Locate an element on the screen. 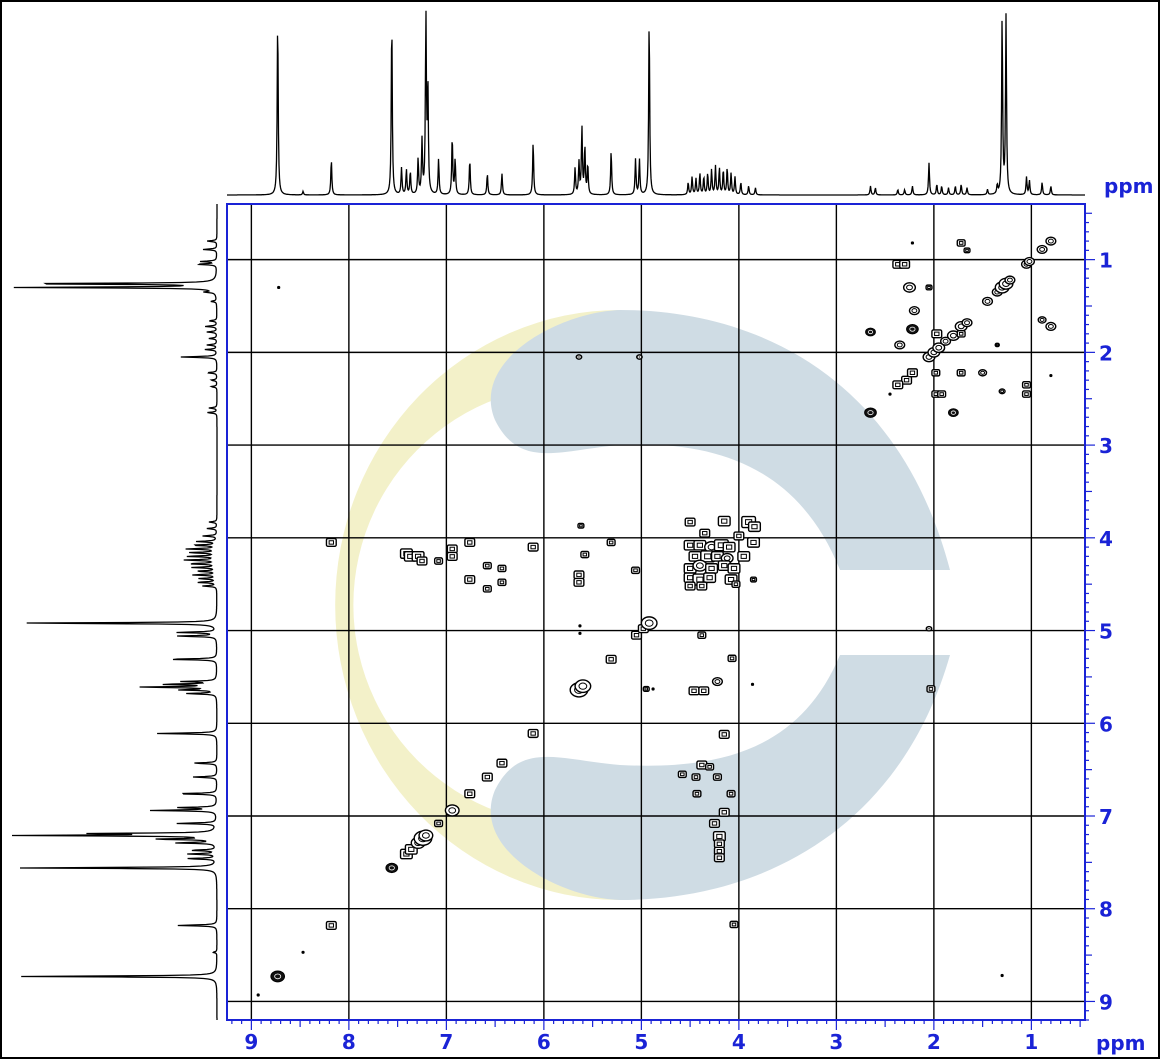  y-tick-label: 6 is located at coordinates (1106, 724).